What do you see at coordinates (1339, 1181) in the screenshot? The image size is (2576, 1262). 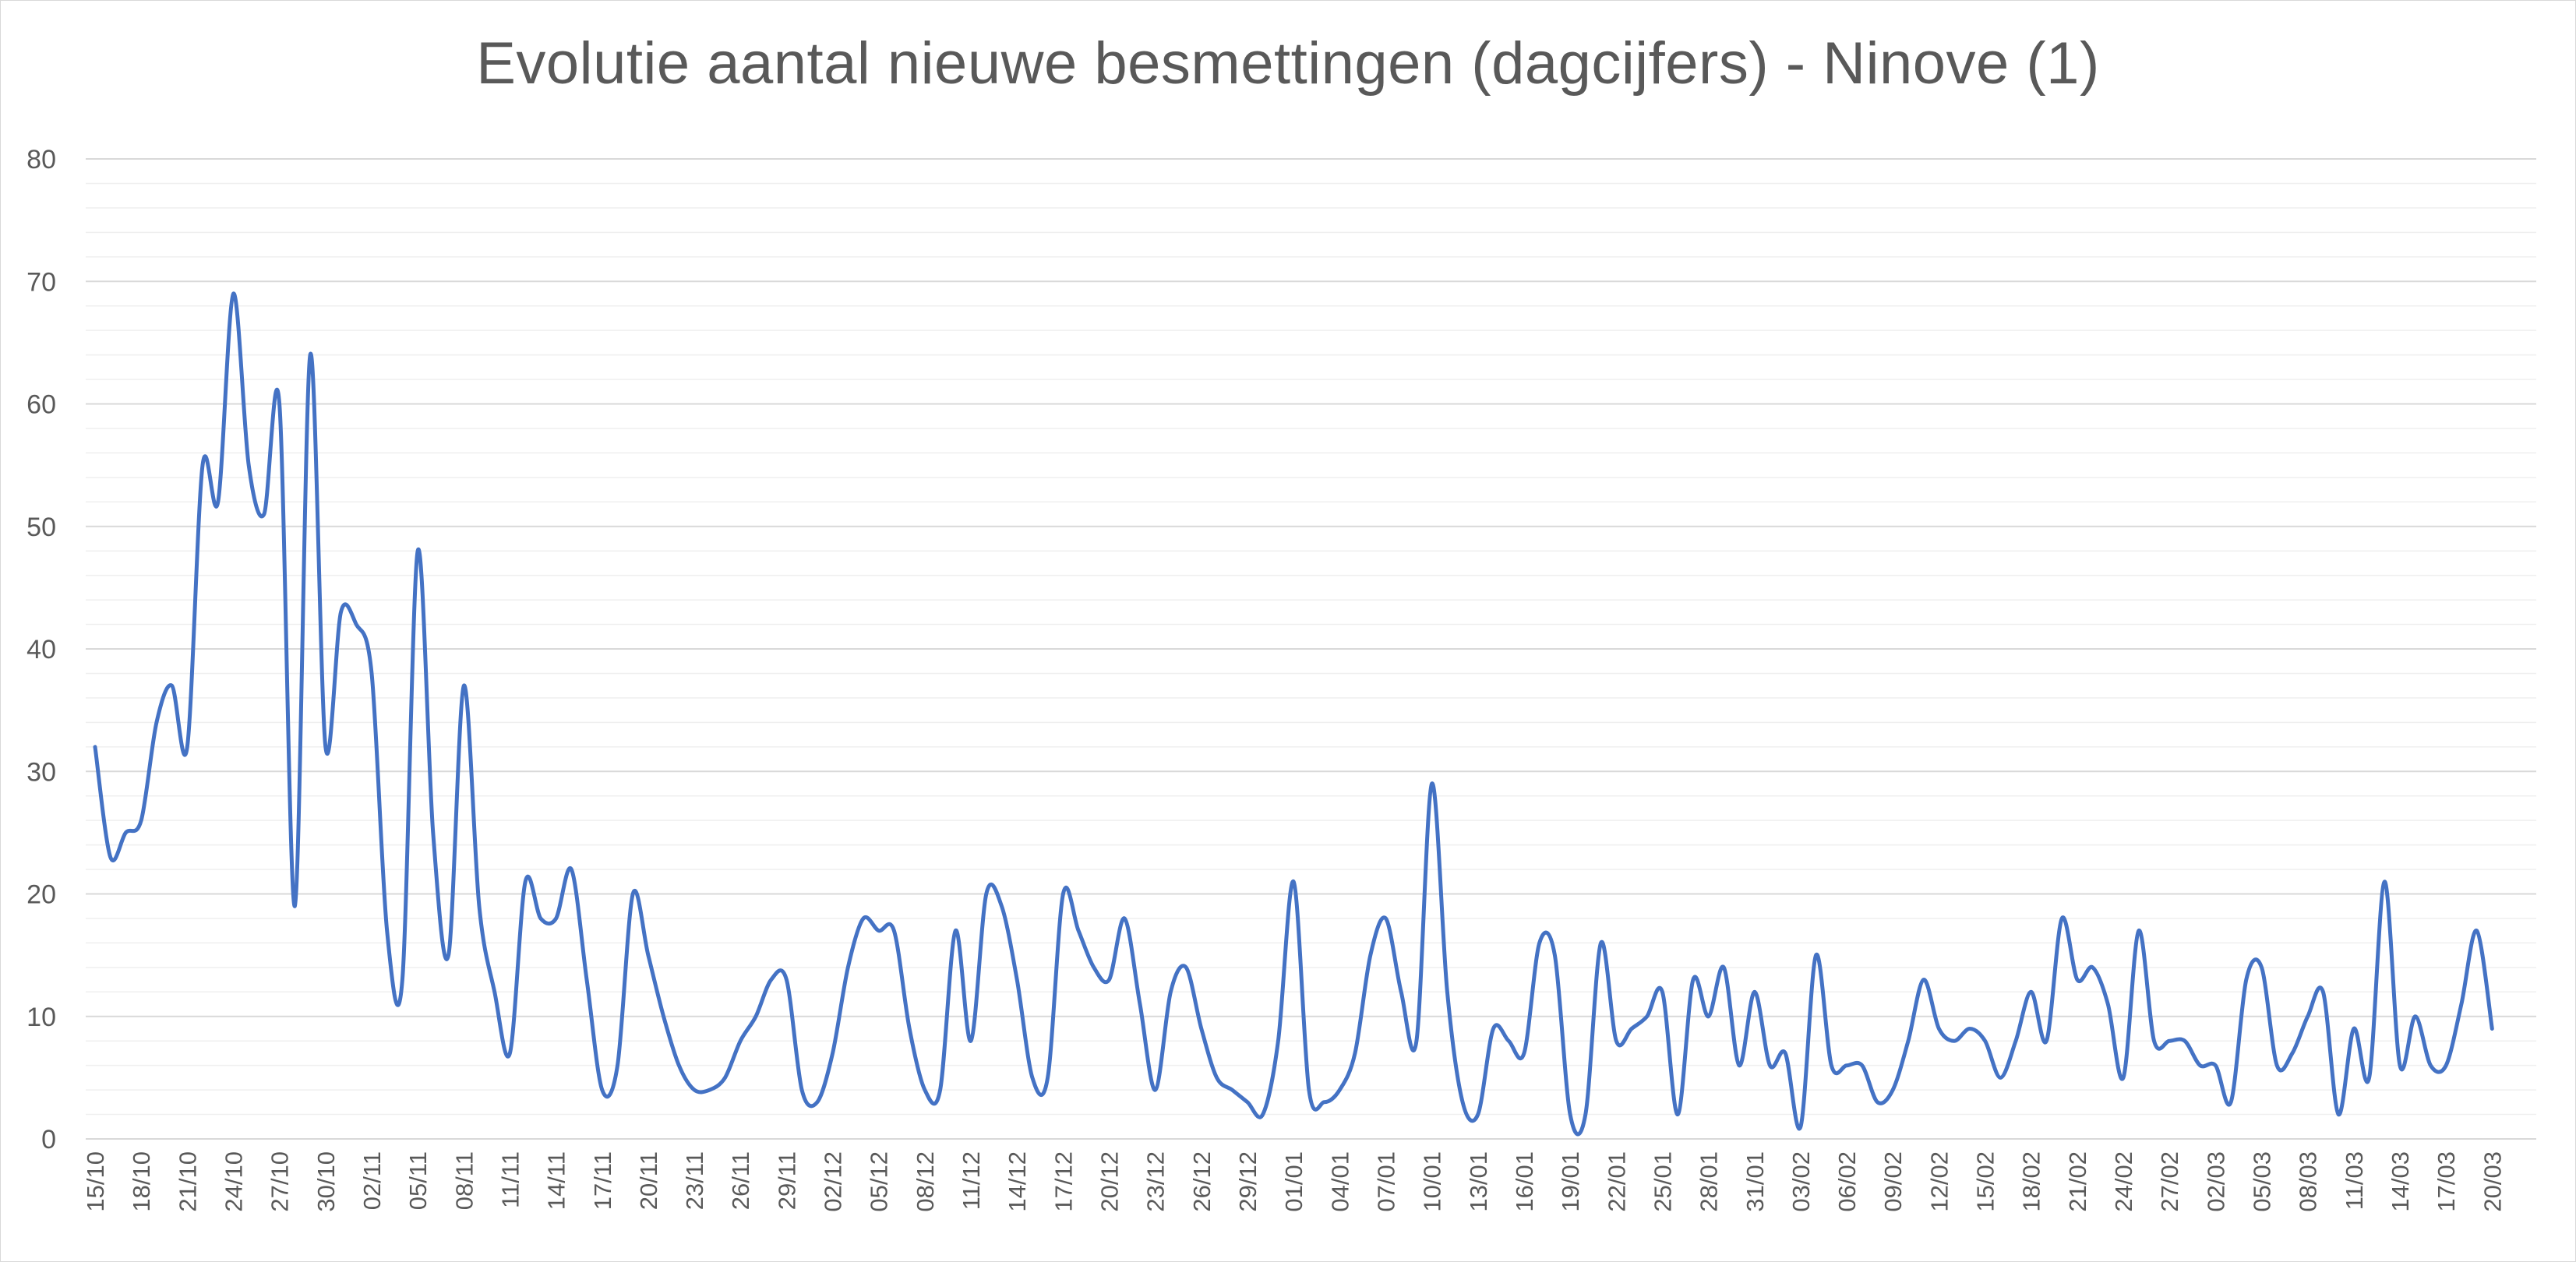 I see `x-tick-label: 04/01` at bounding box center [1339, 1181].